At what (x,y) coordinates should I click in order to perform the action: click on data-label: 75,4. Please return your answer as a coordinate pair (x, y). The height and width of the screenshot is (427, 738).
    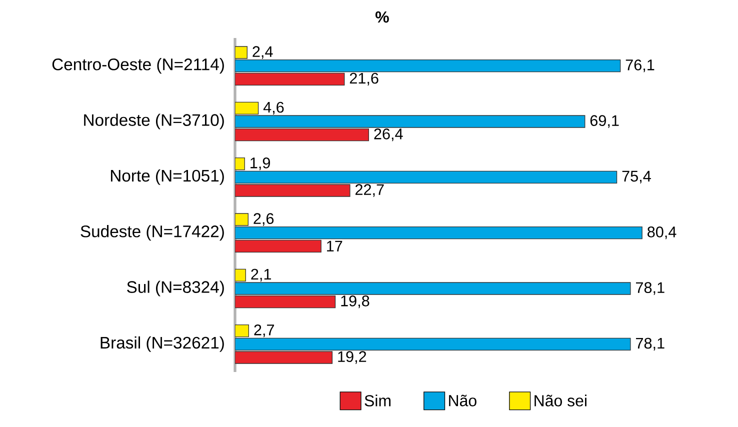
    Looking at the image, I should click on (636, 177).